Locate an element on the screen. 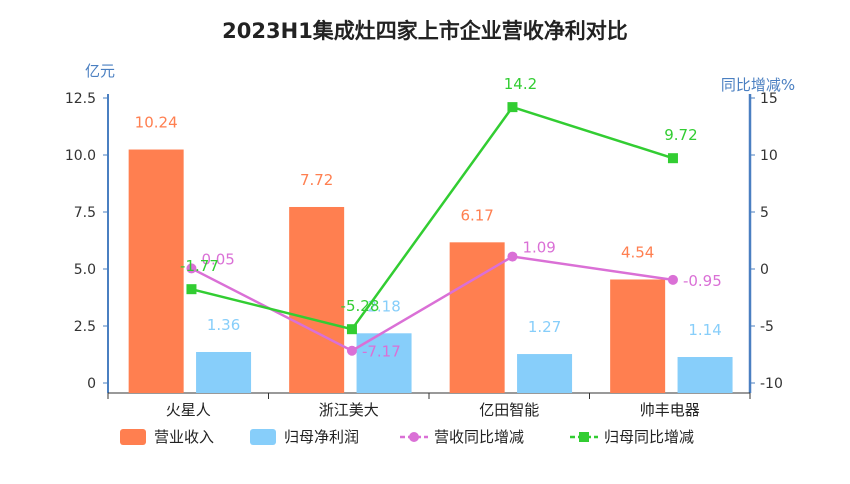 This screenshot has height=484, width=850. line-value-label: -7.17 is located at coordinates (381, 352).